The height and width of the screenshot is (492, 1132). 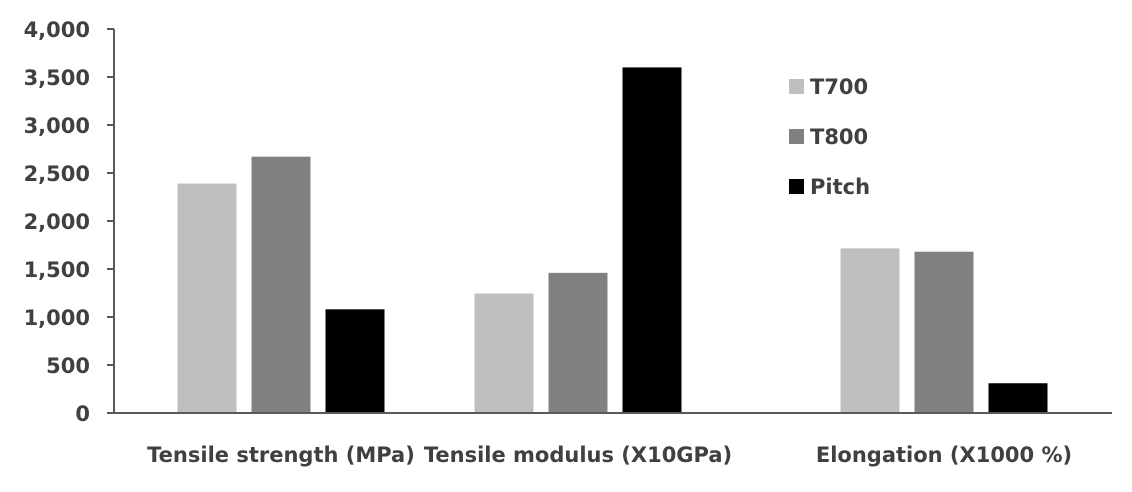 What do you see at coordinates (57, 270) in the screenshot?
I see `y-tick-label: 1,500` at bounding box center [57, 270].